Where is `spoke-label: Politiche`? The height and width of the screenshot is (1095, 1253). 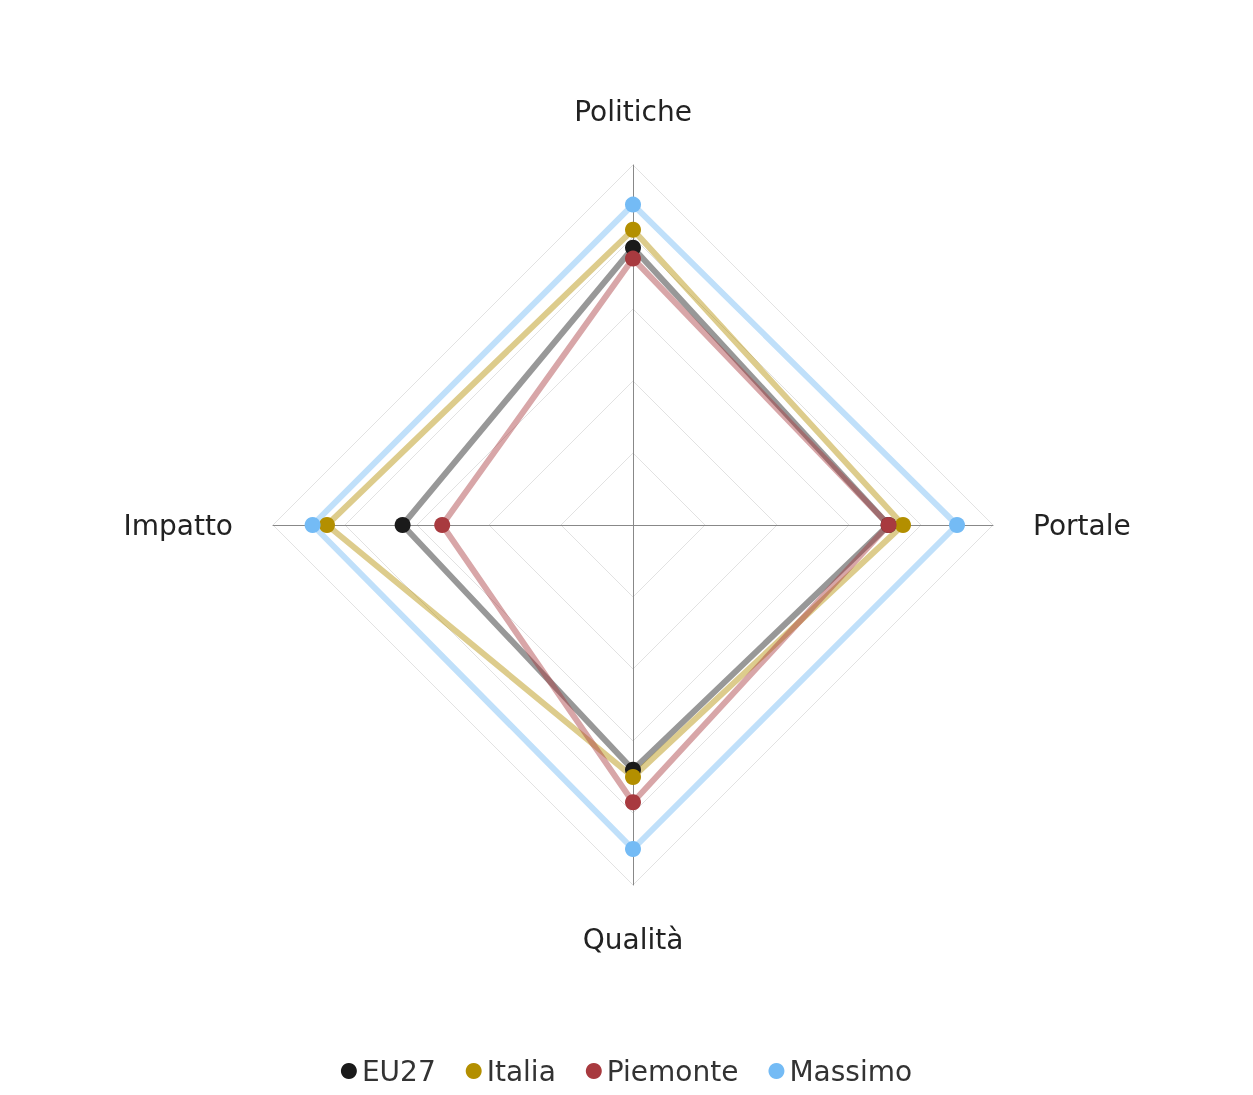
spoke-label: Politiche is located at coordinates (633, 111).